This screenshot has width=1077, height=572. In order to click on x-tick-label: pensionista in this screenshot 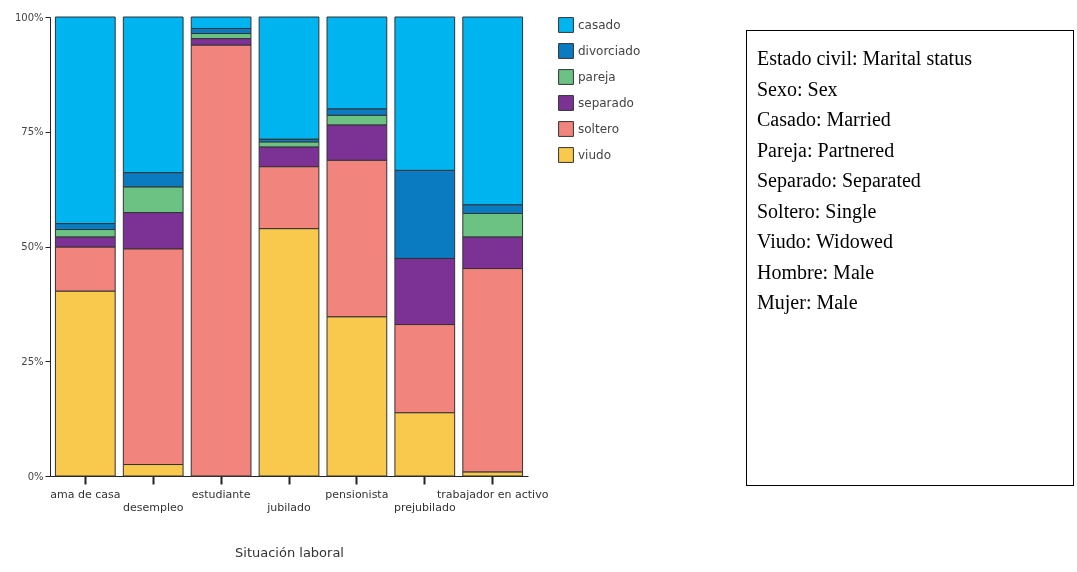, I will do `click(357, 494)`.